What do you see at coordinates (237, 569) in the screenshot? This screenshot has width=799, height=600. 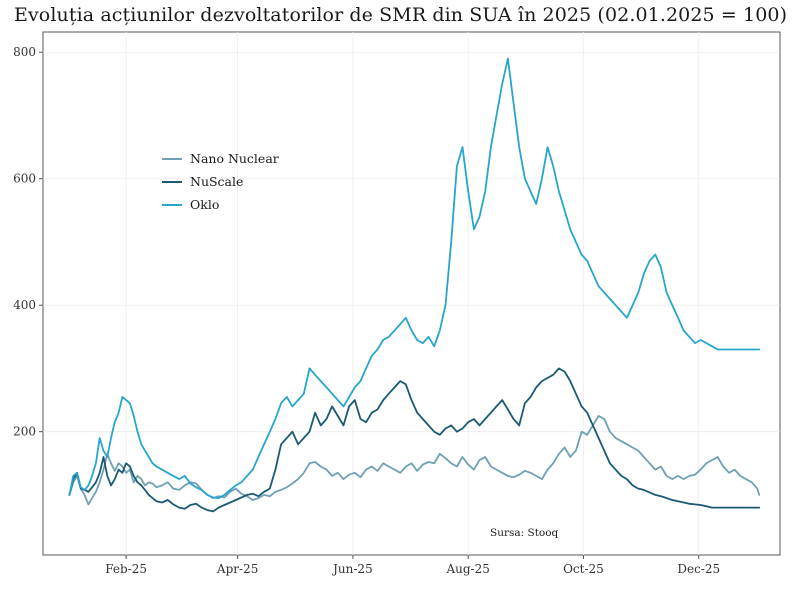 I see `x-tick-label: Apr-25` at bounding box center [237, 569].